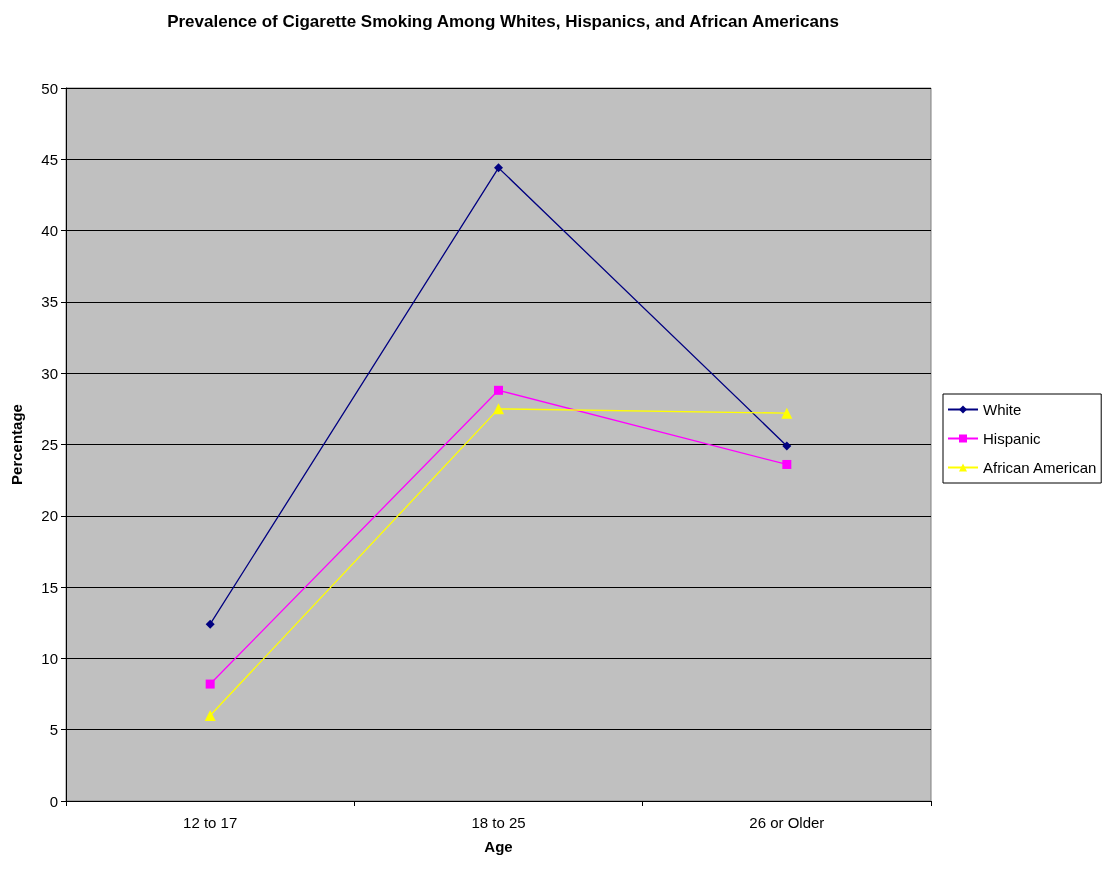 This screenshot has height=877, width=1117. Describe the element at coordinates (49, 587) in the screenshot. I see `y-tick-label: 15` at that location.